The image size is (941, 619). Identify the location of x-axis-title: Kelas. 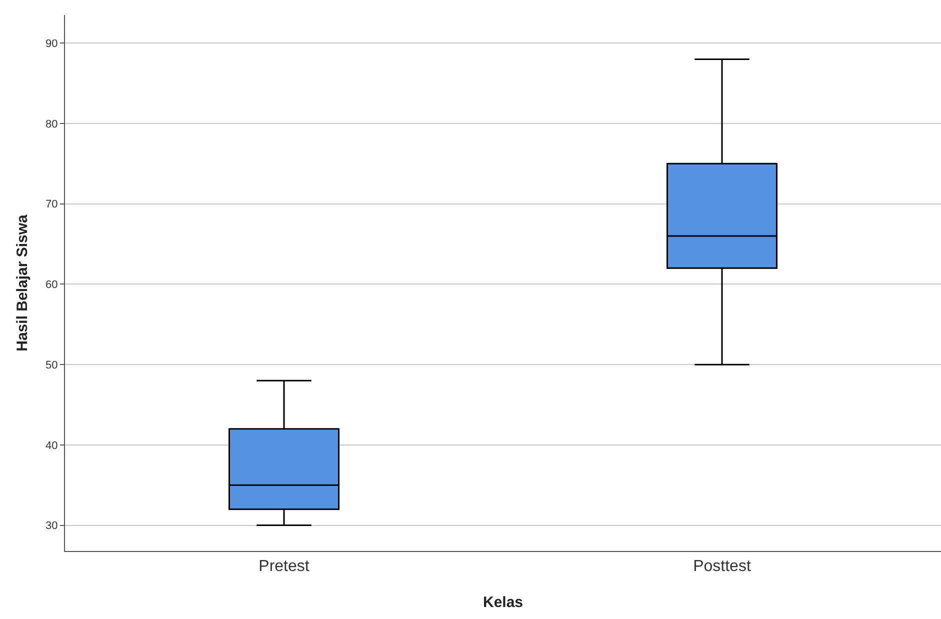
(503, 603).